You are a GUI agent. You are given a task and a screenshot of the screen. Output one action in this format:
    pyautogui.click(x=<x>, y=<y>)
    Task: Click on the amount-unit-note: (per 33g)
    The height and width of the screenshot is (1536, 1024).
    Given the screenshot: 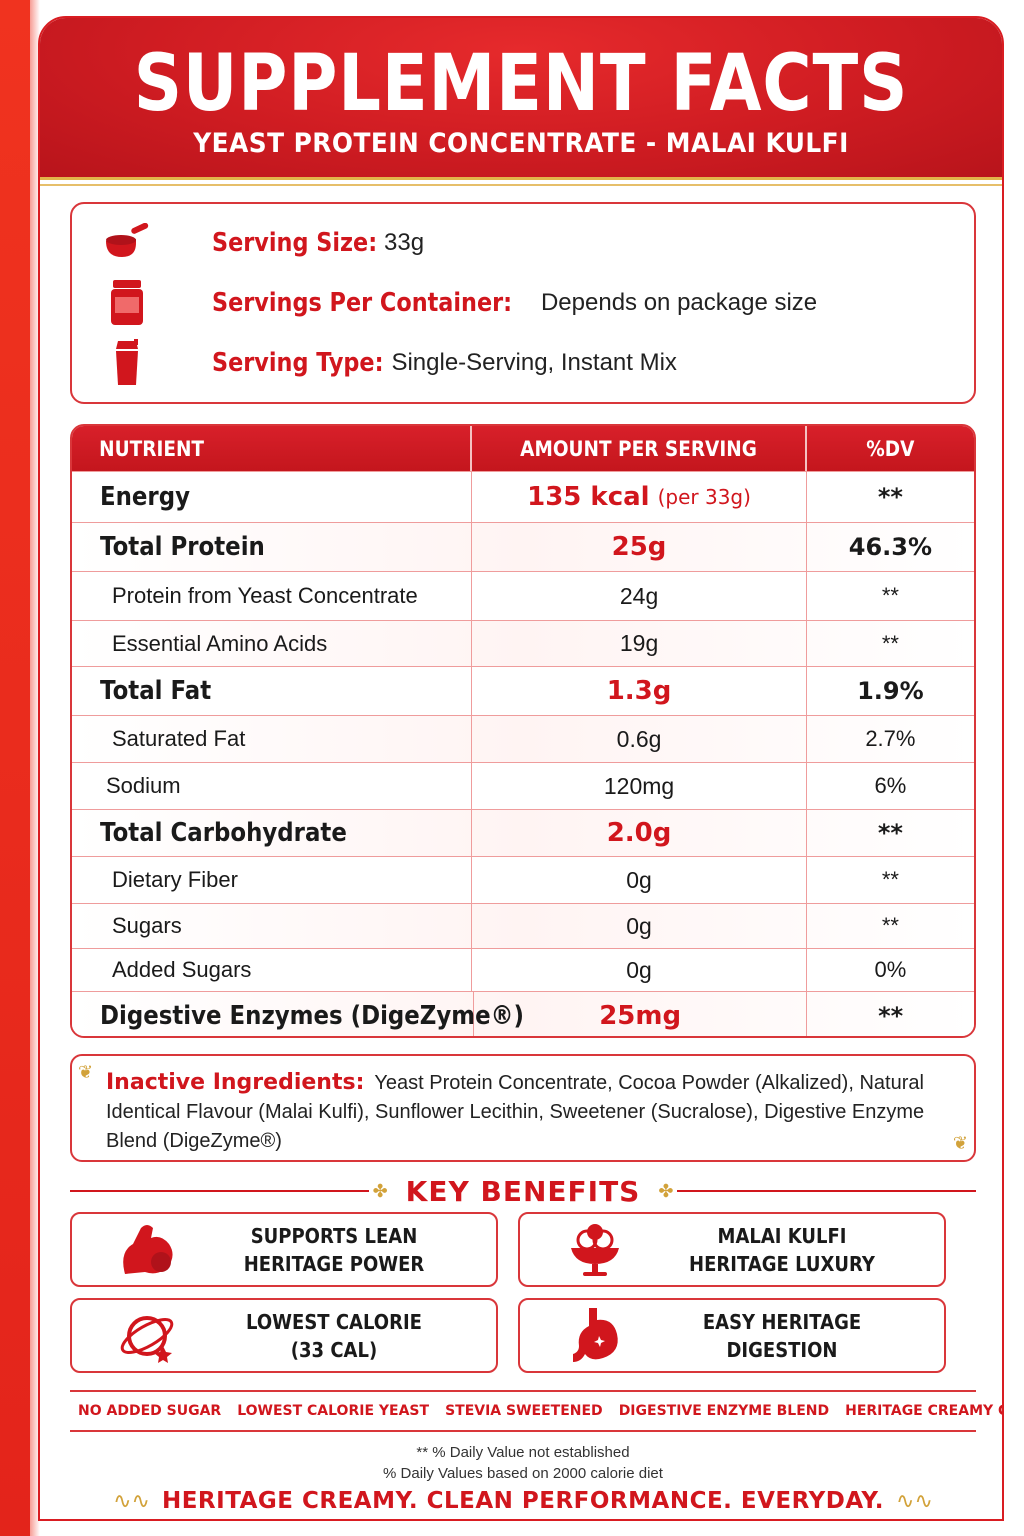 What is the action you would take?
    pyautogui.click(x=704, y=497)
    